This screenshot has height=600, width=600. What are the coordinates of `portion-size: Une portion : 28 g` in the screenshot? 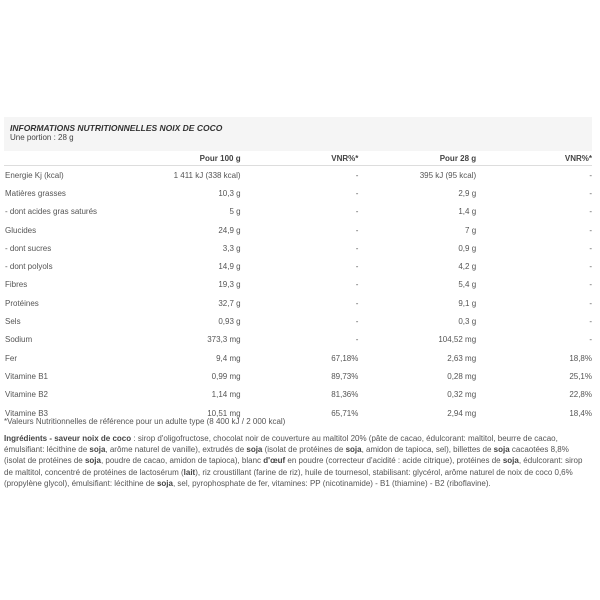 It's located at (42, 137).